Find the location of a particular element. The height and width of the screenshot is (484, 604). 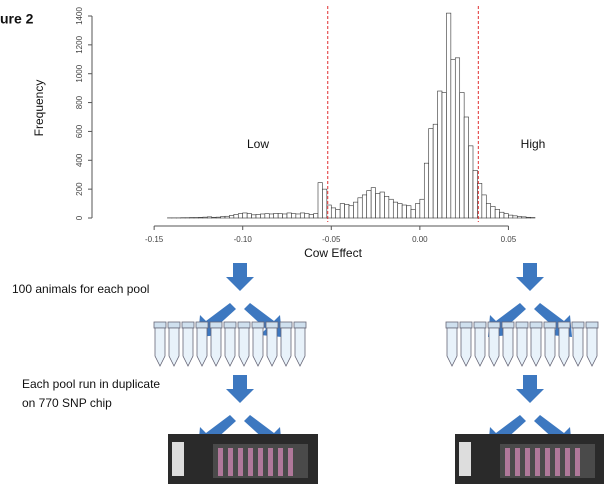

step-label: 100 animals for each pool is located at coordinates (80, 289).